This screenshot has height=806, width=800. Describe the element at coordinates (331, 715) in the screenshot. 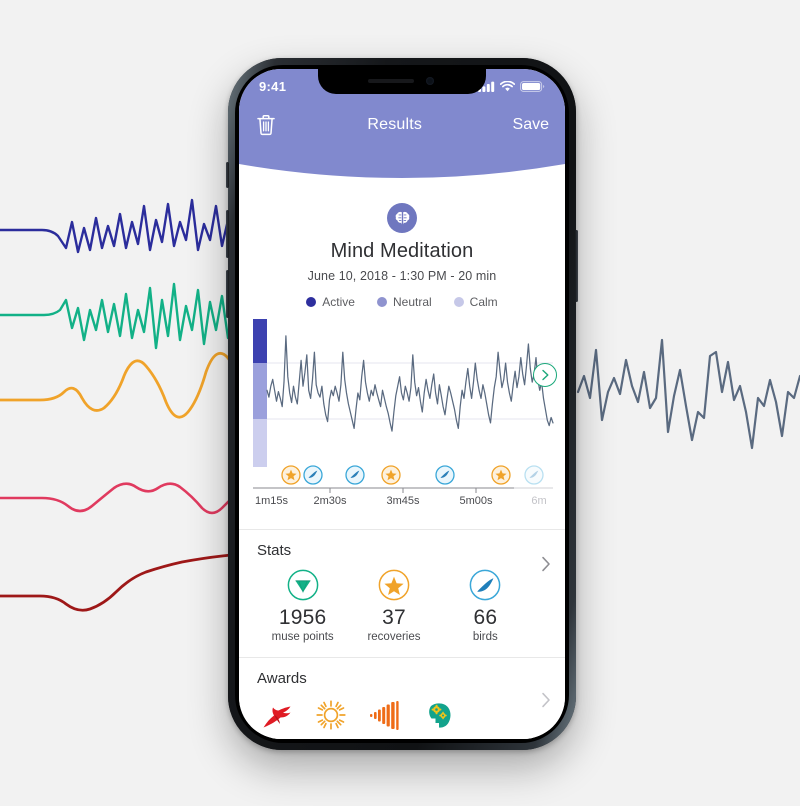

I see `sun-award-icon` at that location.